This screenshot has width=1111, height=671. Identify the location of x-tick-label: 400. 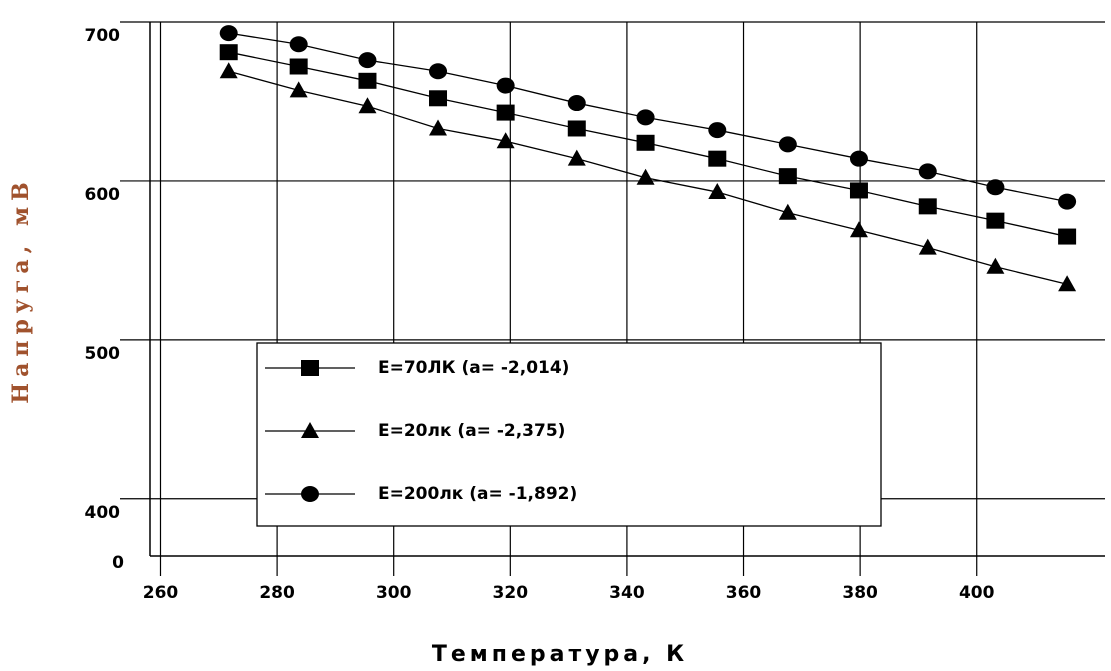
(977, 593).